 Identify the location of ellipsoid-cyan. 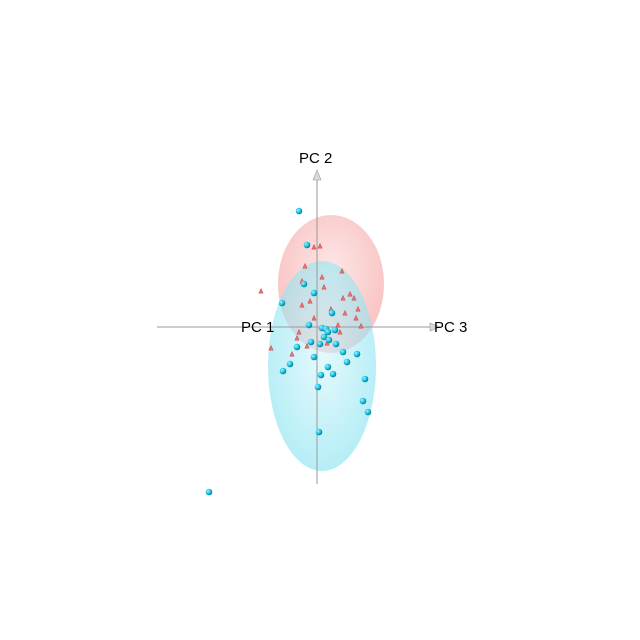
(322, 366).